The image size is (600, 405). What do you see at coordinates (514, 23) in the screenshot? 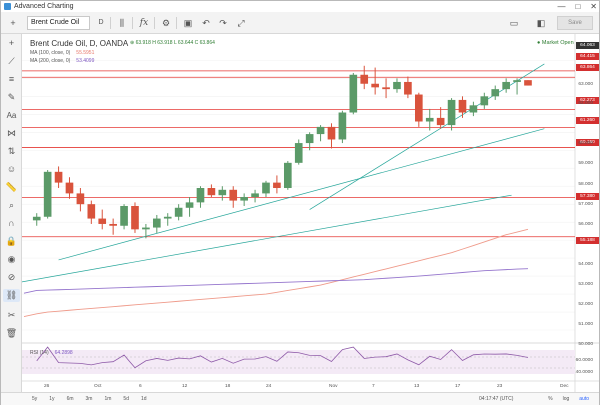
I see `layout-icon: ▭` at bounding box center [514, 23].